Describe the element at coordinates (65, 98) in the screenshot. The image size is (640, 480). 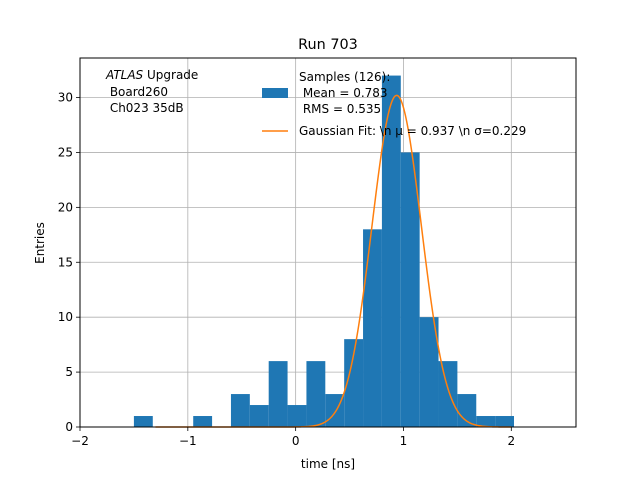
I see `y-tick-label: 30` at that location.